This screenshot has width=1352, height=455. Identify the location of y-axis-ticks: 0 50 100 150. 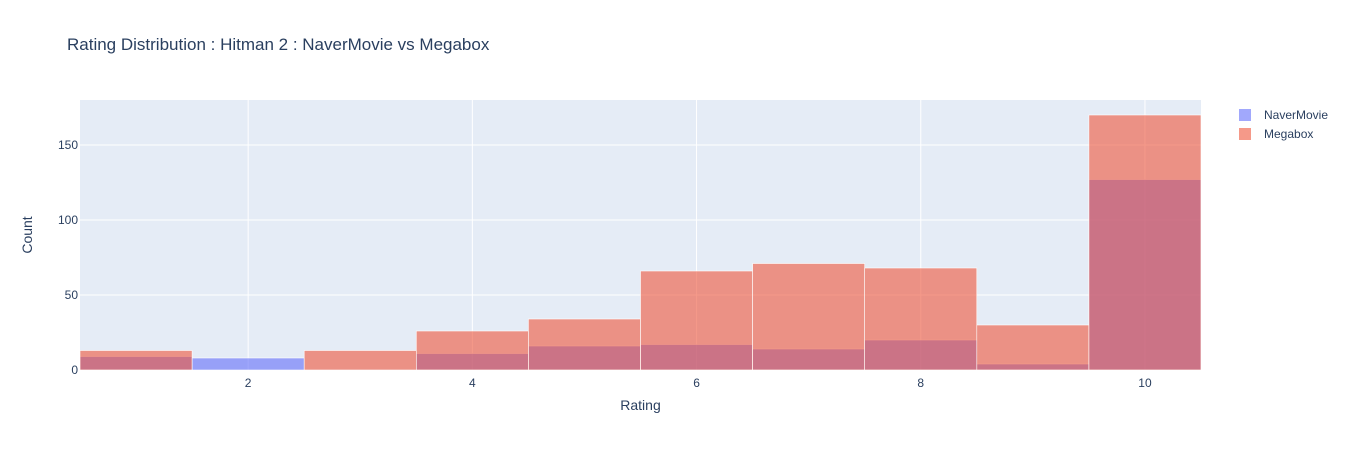
(68, 257).